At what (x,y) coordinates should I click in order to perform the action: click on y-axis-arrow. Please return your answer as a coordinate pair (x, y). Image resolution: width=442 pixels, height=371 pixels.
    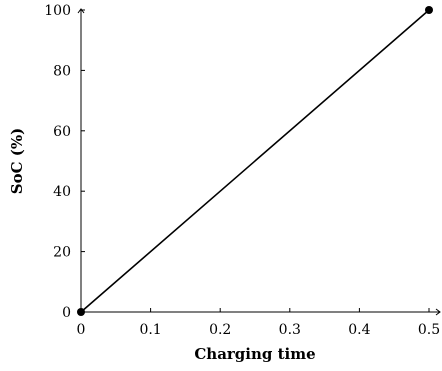
    Looking at the image, I should click on (81, 11).